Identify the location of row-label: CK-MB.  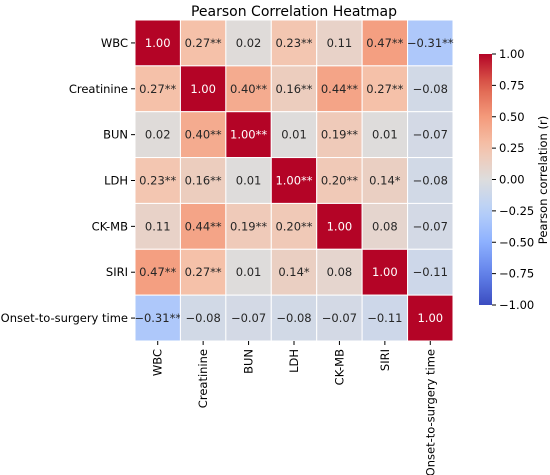
(110, 226).